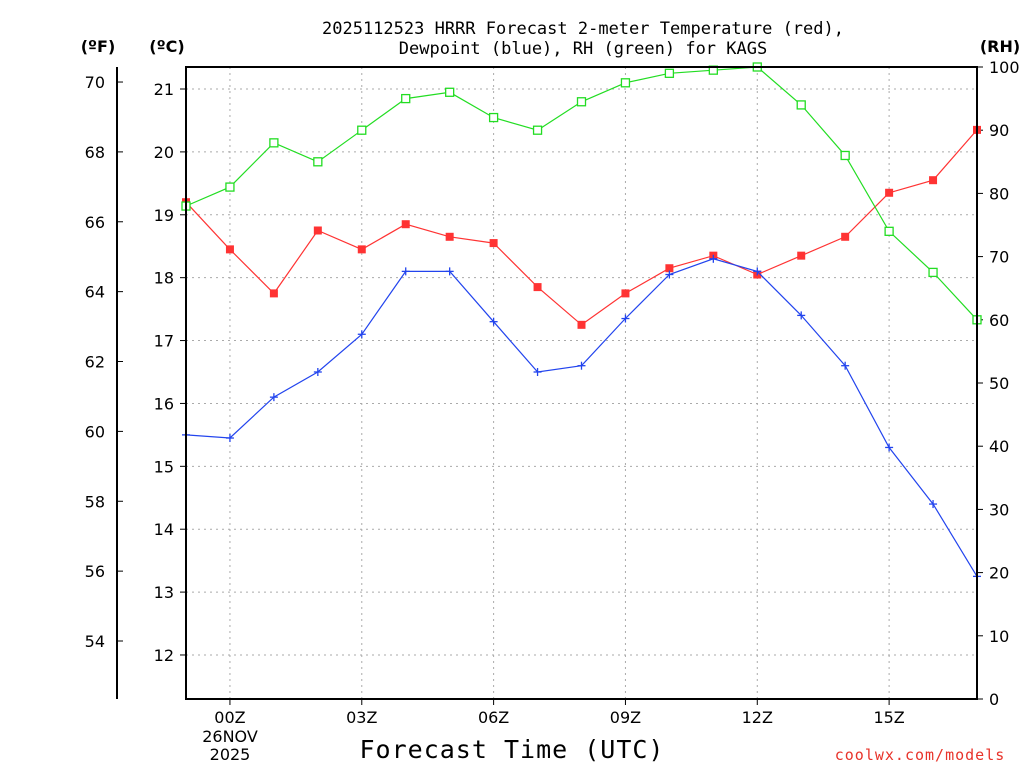  Describe the element at coordinates (98, 46) in the screenshot. I see `fahrenheit-unit-label: (ºF)` at that location.